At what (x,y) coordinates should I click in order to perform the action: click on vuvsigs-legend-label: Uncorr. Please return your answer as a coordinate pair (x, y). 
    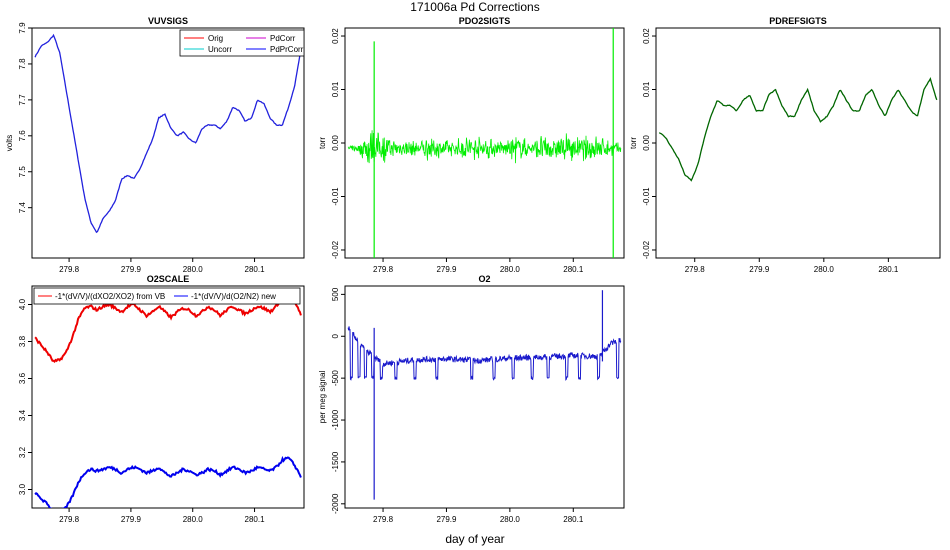
    Looking at the image, I should click on (220, 49).